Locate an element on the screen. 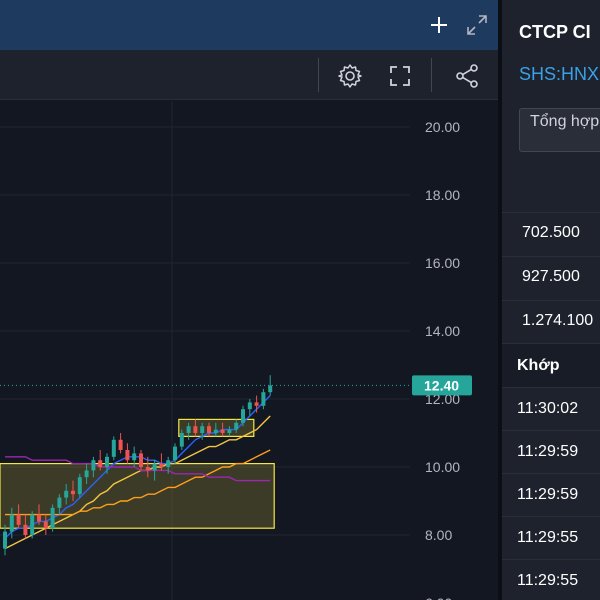 The width and height of the screenshot is (600, 600). fullscreen-icon is located at coordinates (400, 76).